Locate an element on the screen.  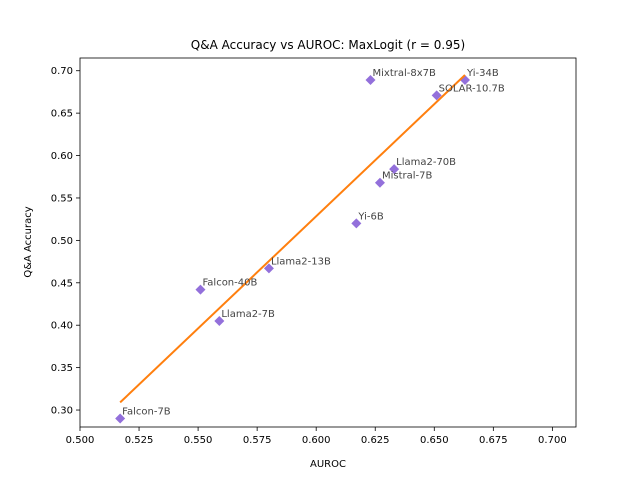
x-tick-label: 0.675 is located at coordinates (493, 440).